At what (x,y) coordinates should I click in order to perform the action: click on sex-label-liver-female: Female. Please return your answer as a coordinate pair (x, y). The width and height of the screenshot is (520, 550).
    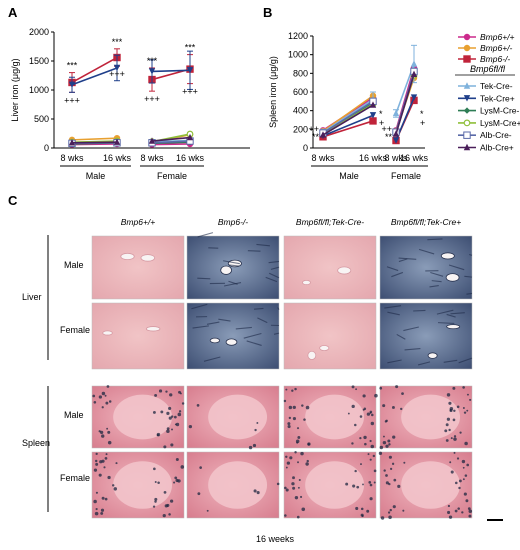
    Looking at the image, I should click on (75, 330).